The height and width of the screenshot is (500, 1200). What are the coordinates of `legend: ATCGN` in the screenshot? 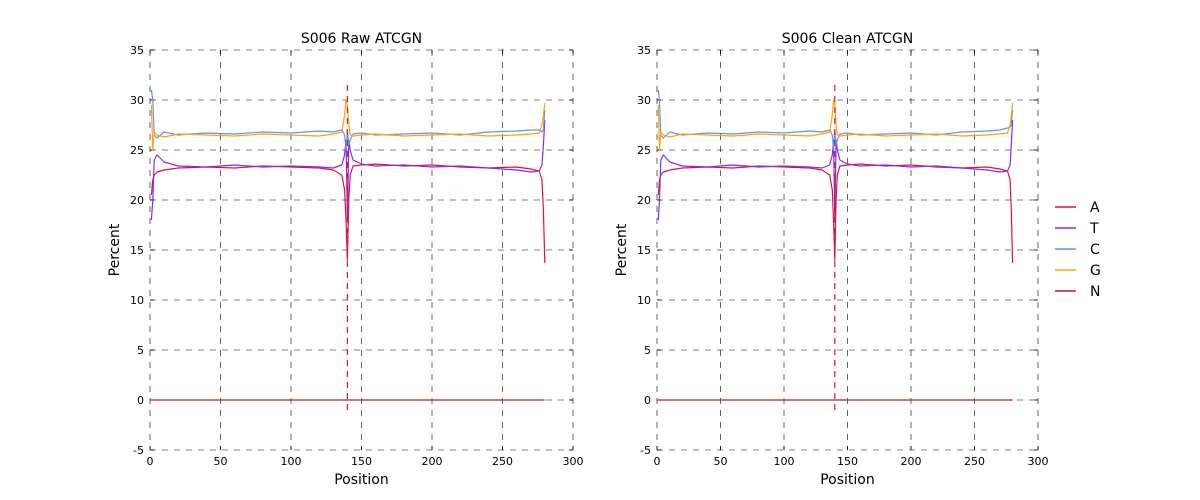 It's located at (1078, 250).